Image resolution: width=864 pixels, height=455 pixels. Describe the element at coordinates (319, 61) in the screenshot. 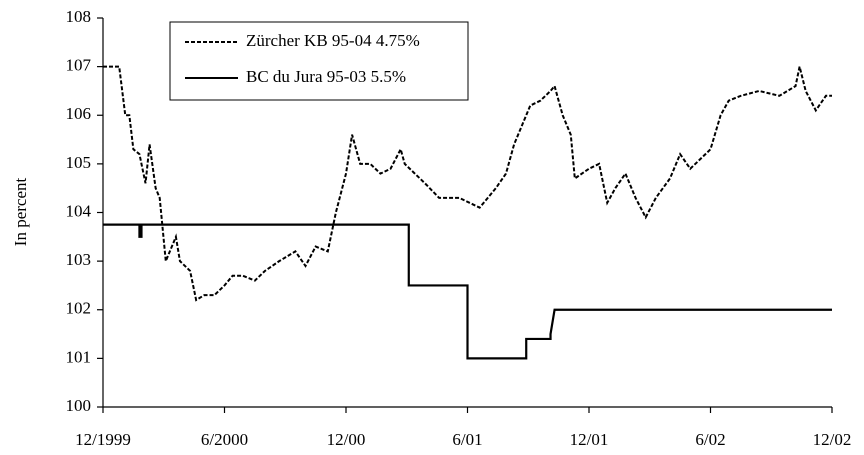

I see `legend-box` at that location.